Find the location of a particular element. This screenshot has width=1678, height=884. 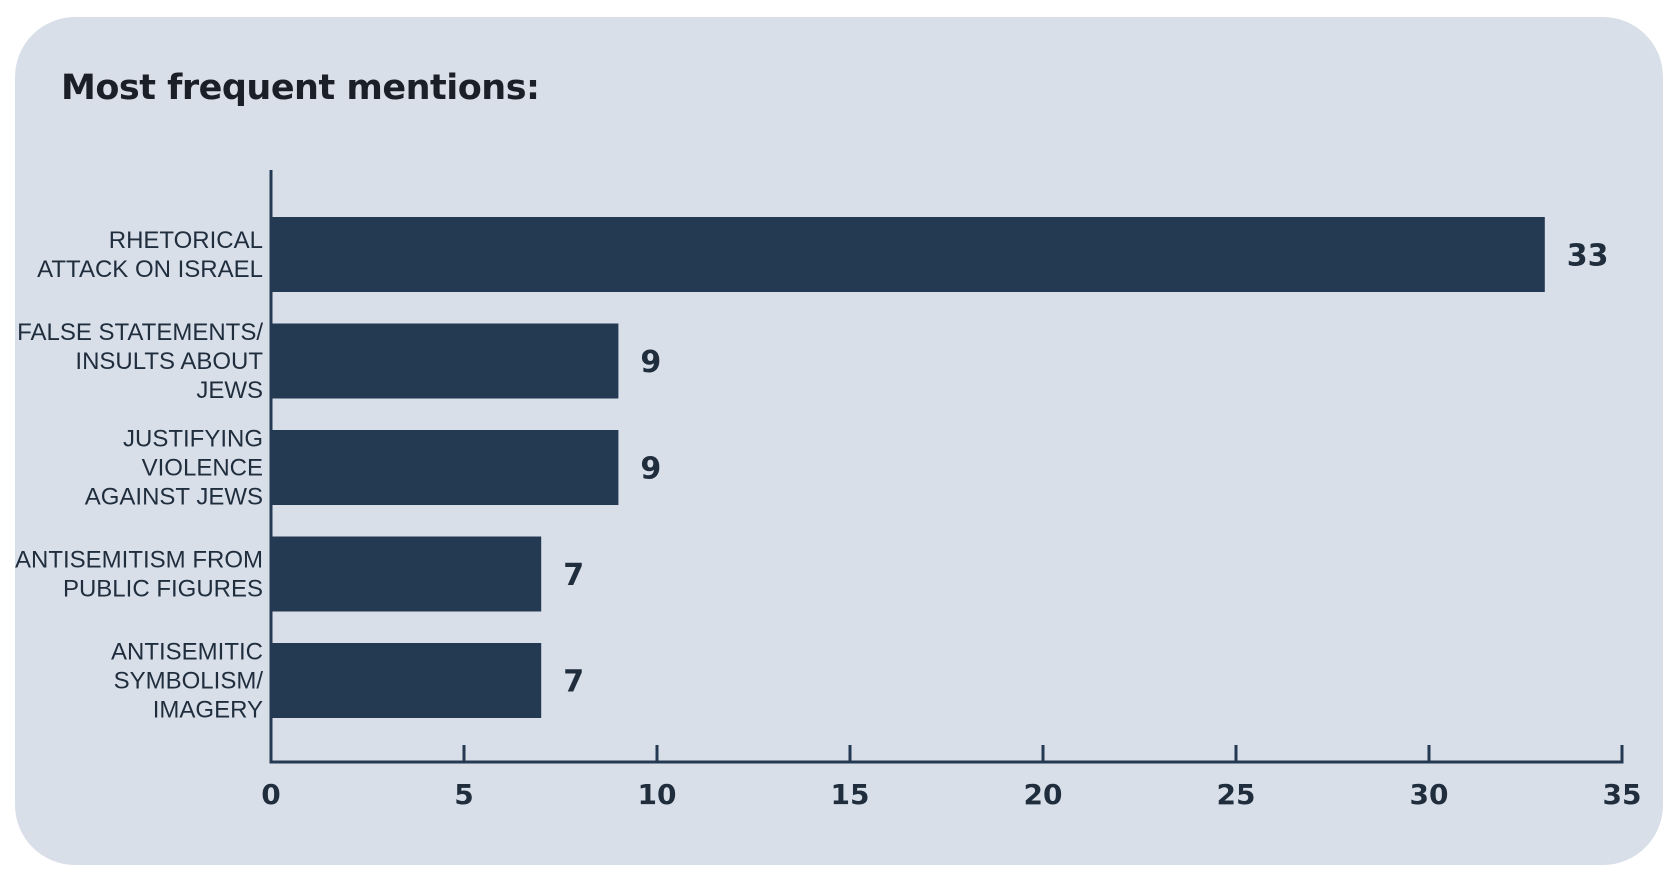

chart-title: Most frequent mentions: is located at coordinates (300, 88).